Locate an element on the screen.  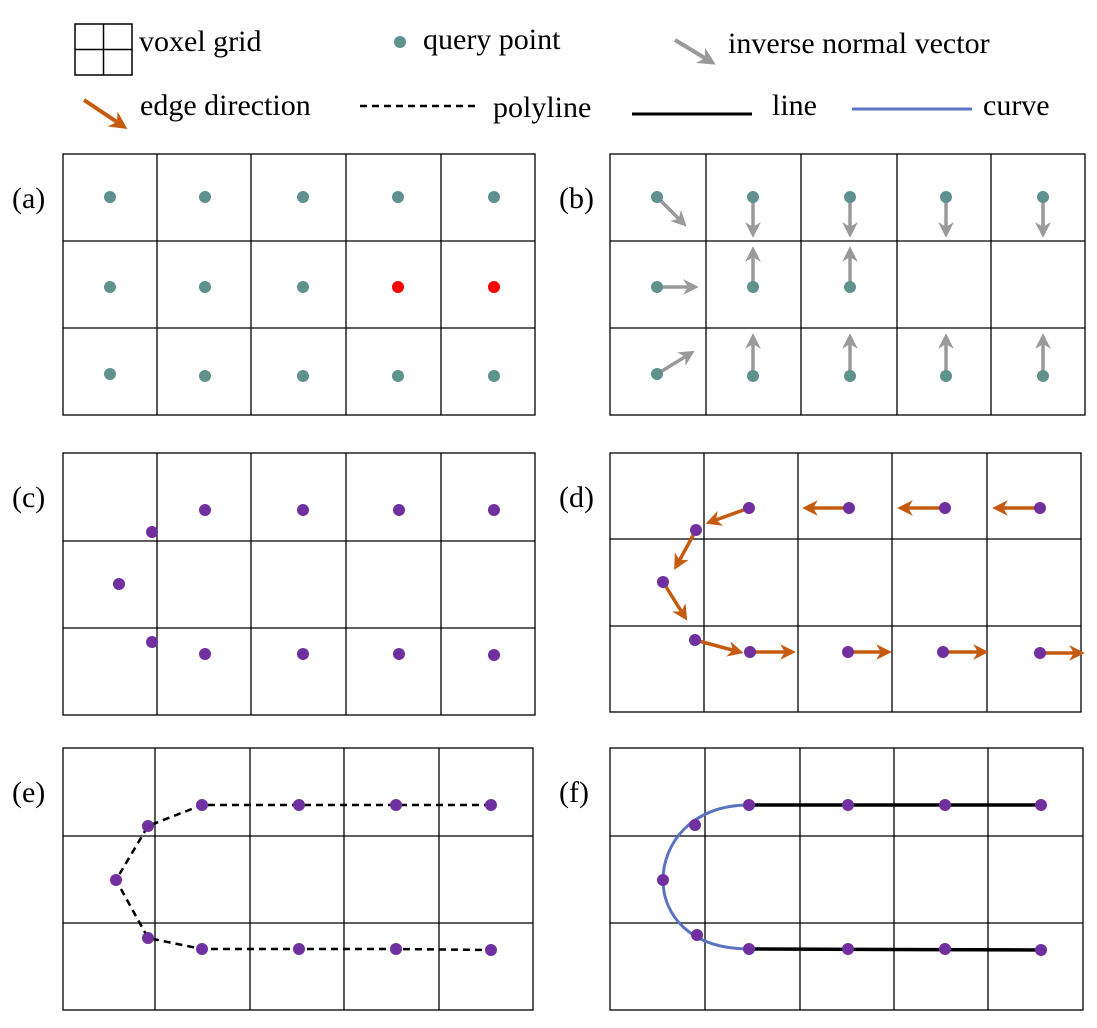
panel-label: (a) is located at coordinates (28, 198).